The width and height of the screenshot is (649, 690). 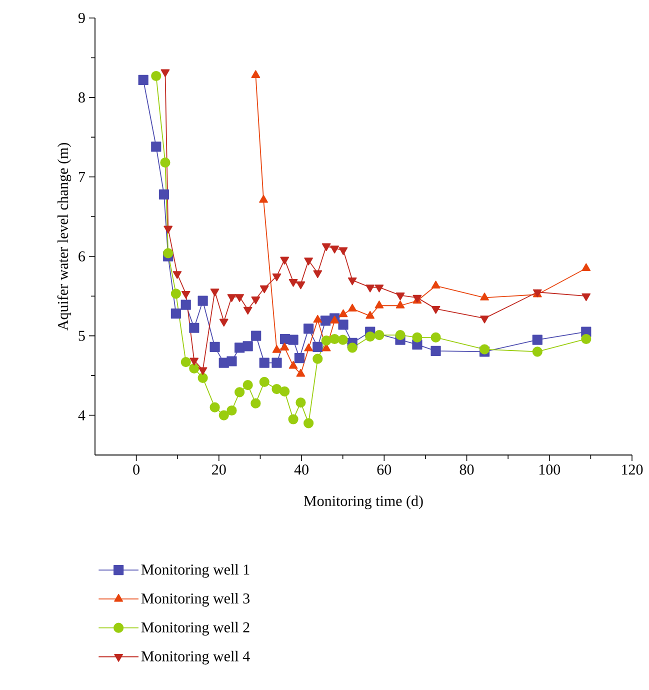 What do you see at coordinates (136, 469) in the screenshot?
I see `x-tick-label: 0` at bounding box center [136, 469].